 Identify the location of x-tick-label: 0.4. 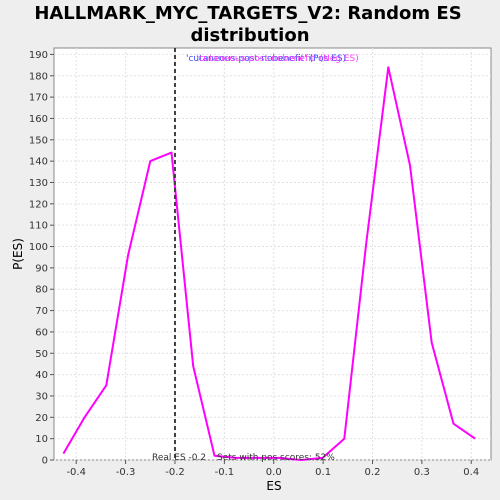
(471, 472).